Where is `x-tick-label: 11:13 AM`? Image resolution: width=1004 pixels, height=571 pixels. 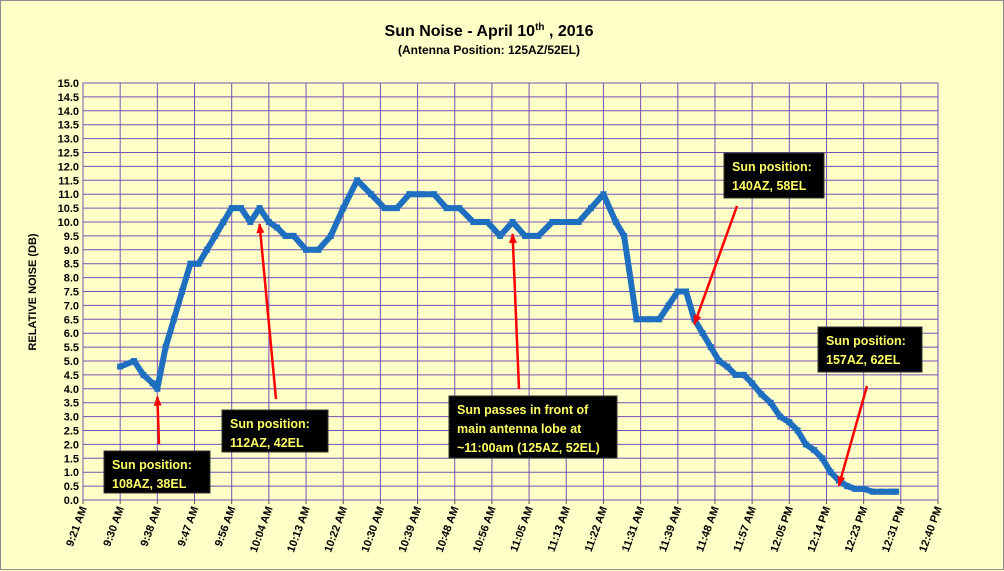
x-tick-label: 11:13 AM is located at coordinates (559, 529).